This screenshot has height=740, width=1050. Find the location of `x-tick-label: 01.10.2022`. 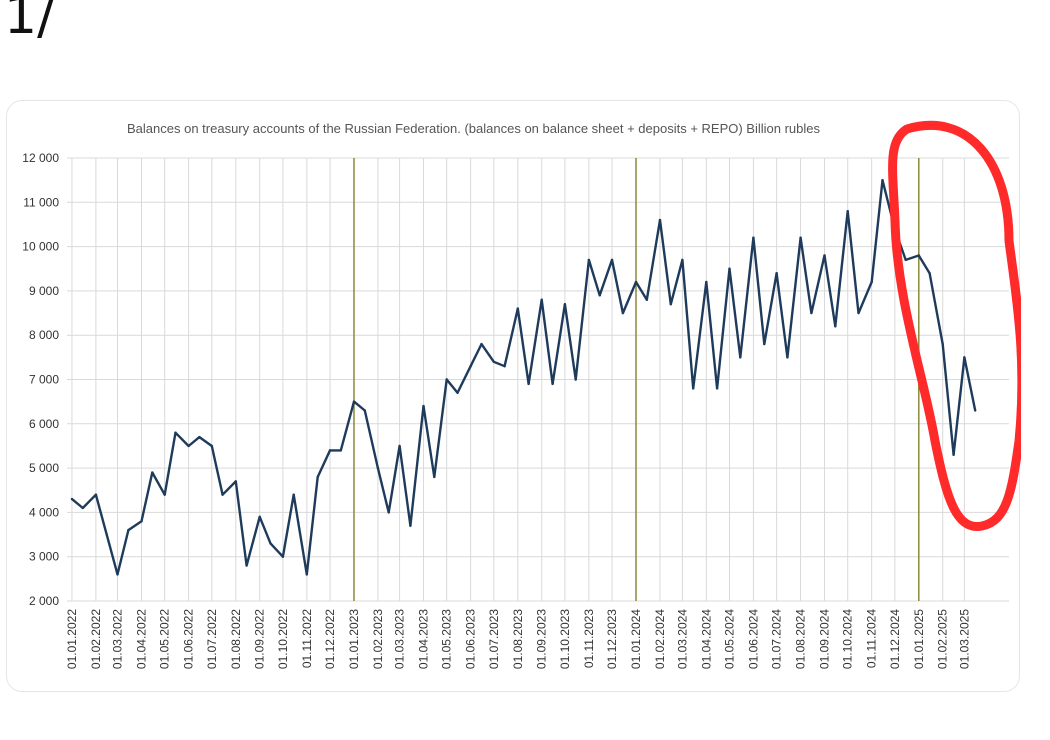

x-tick-label: 01.10.2022 is located at coordinates (283, 639).